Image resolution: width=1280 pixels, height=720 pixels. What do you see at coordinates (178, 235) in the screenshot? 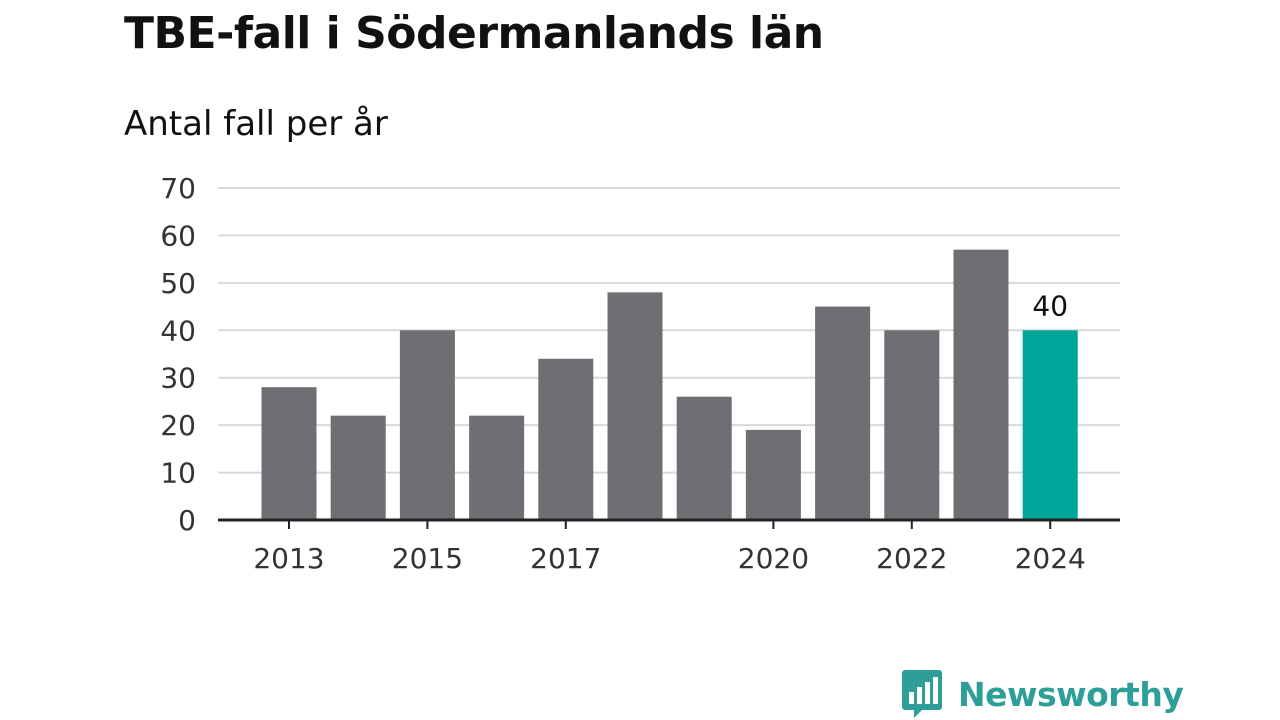
I see `y-tick-label: 60` at bounding box center [178, 235].